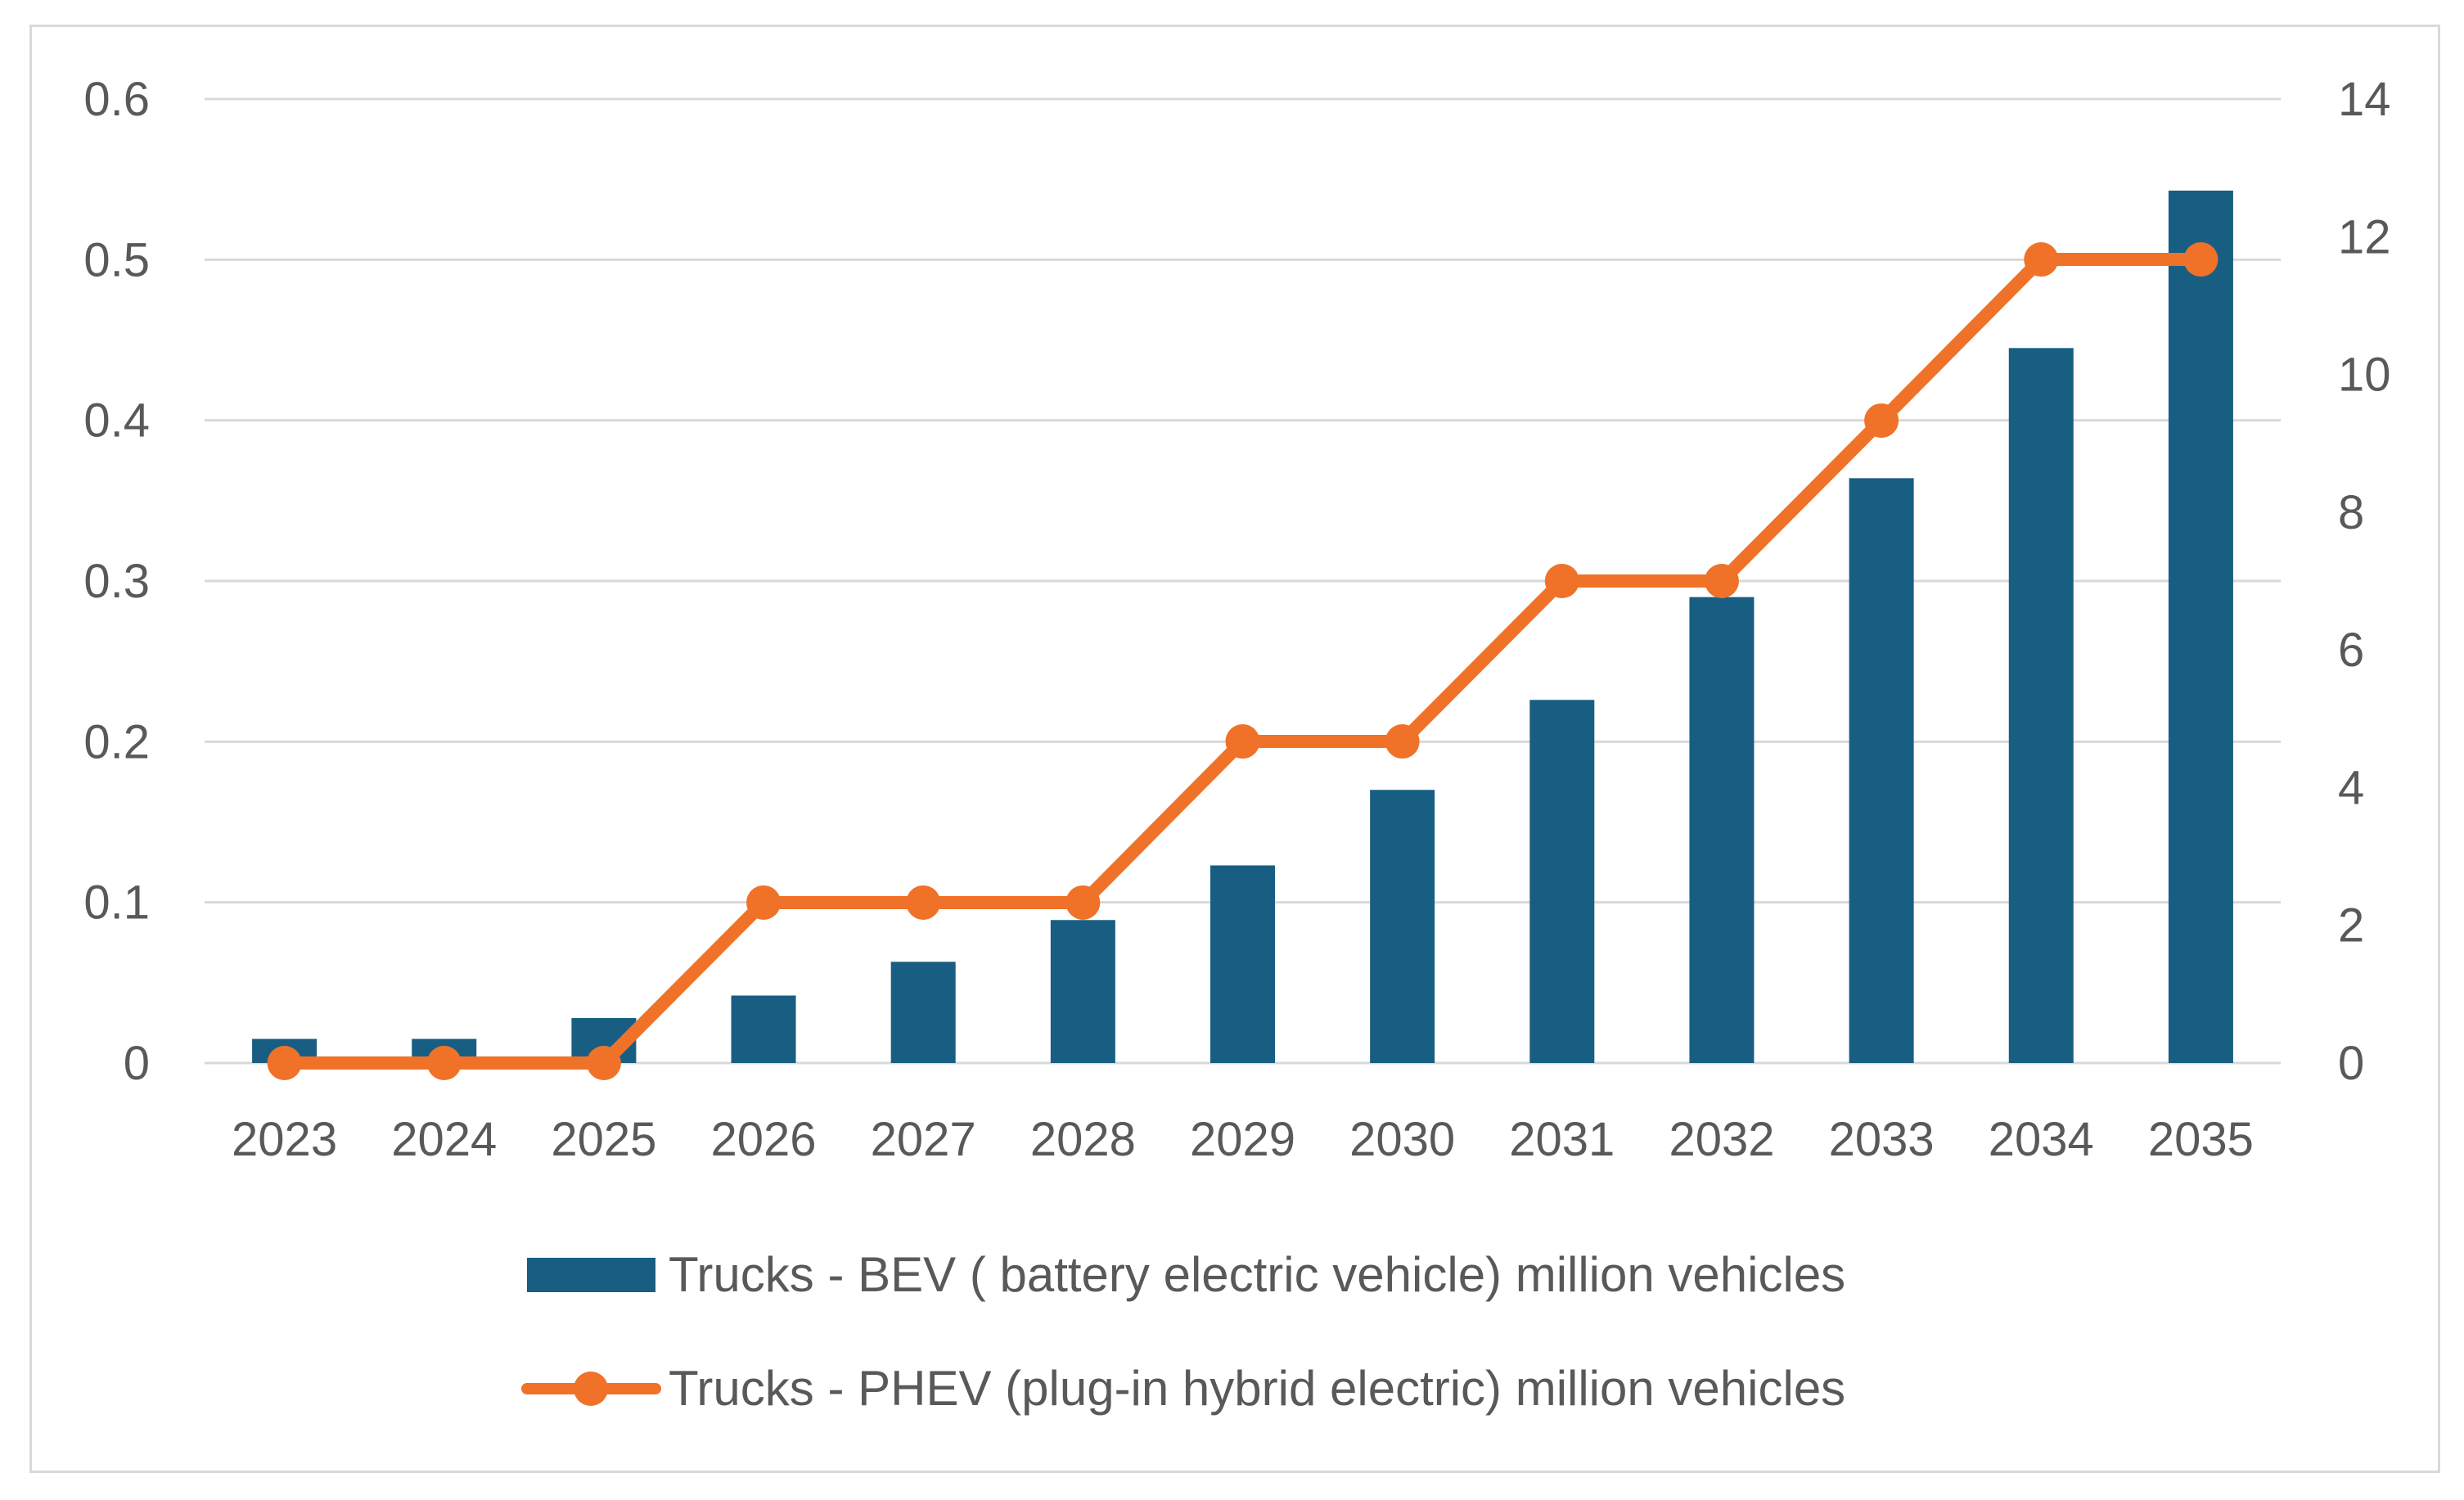  I want to click on right-axis-ticks: 0 2 4 6 8 10 12 14, so click(2364, 581).